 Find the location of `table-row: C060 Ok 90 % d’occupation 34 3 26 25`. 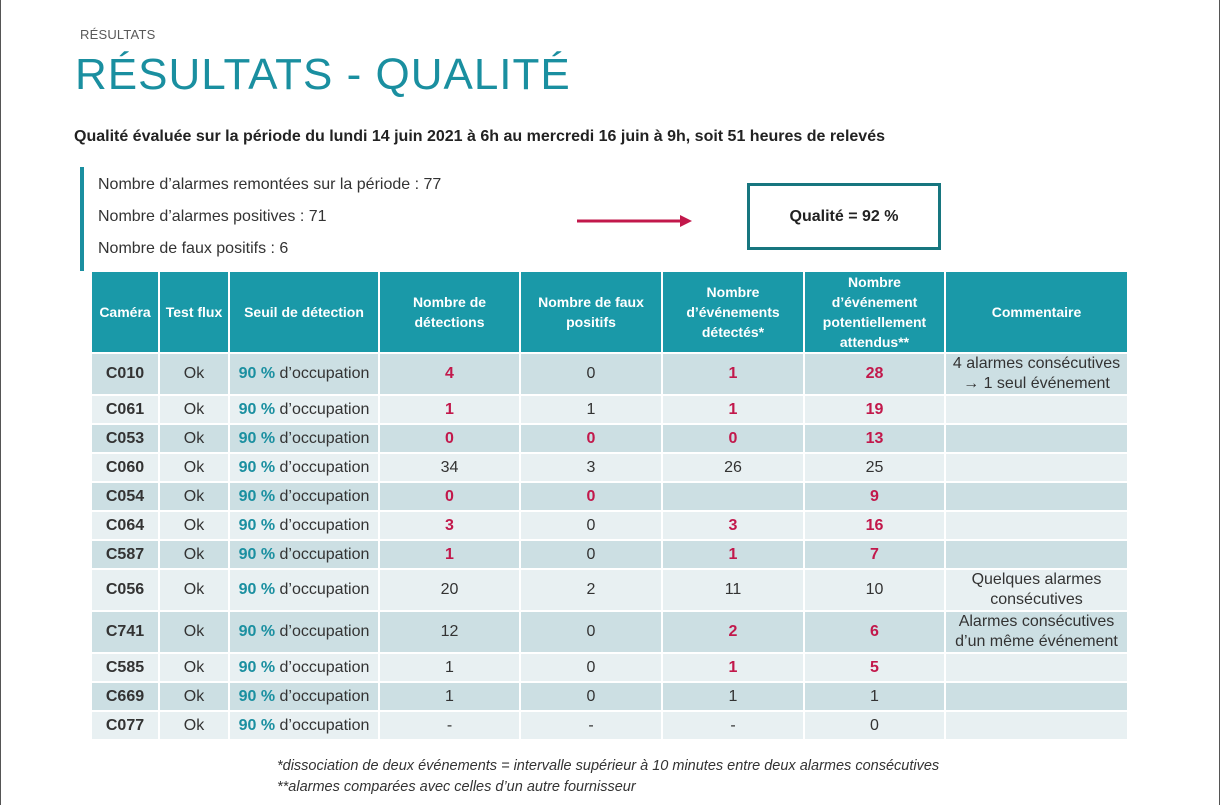

table-row: C060 Ok 90 % d’occupation 34 3 26 25 is located at coordinates (609, 467).